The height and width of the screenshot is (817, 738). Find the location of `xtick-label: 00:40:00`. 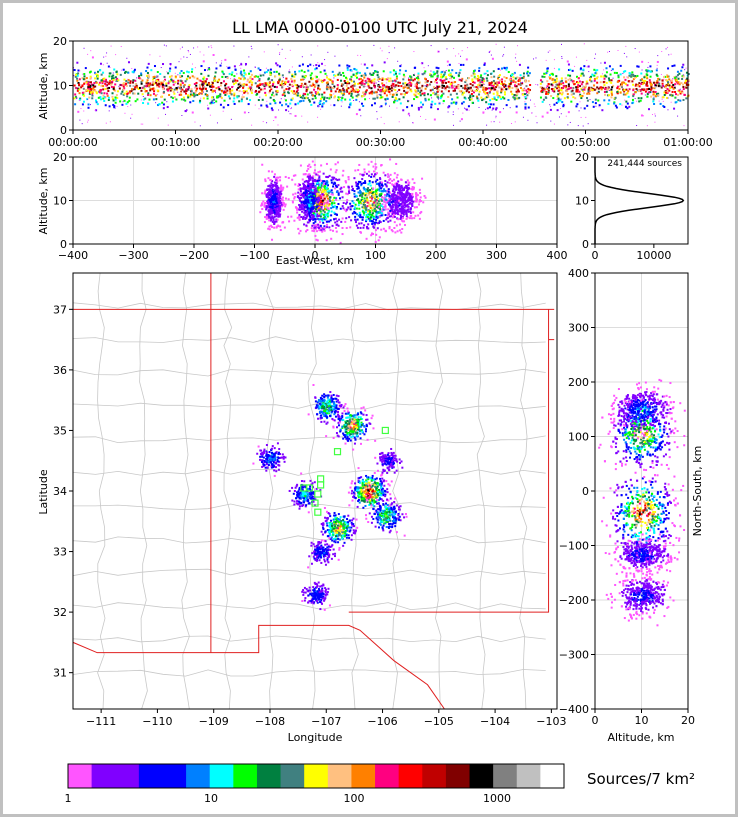

xtick-label: 00:40:00 is located at coordinates (482, 142).